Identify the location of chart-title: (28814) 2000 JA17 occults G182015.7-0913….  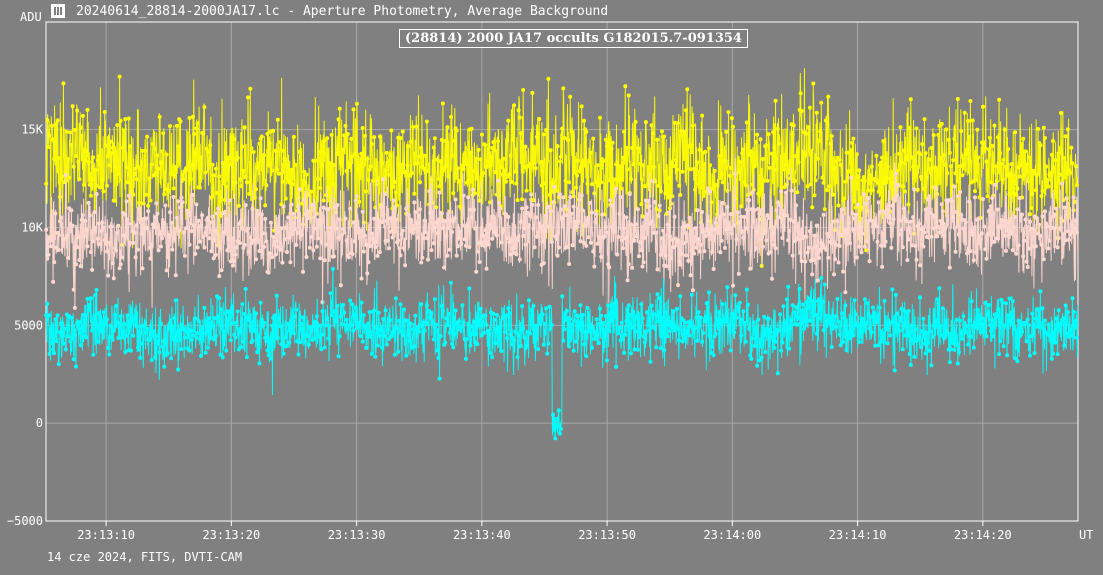
(573, 38).